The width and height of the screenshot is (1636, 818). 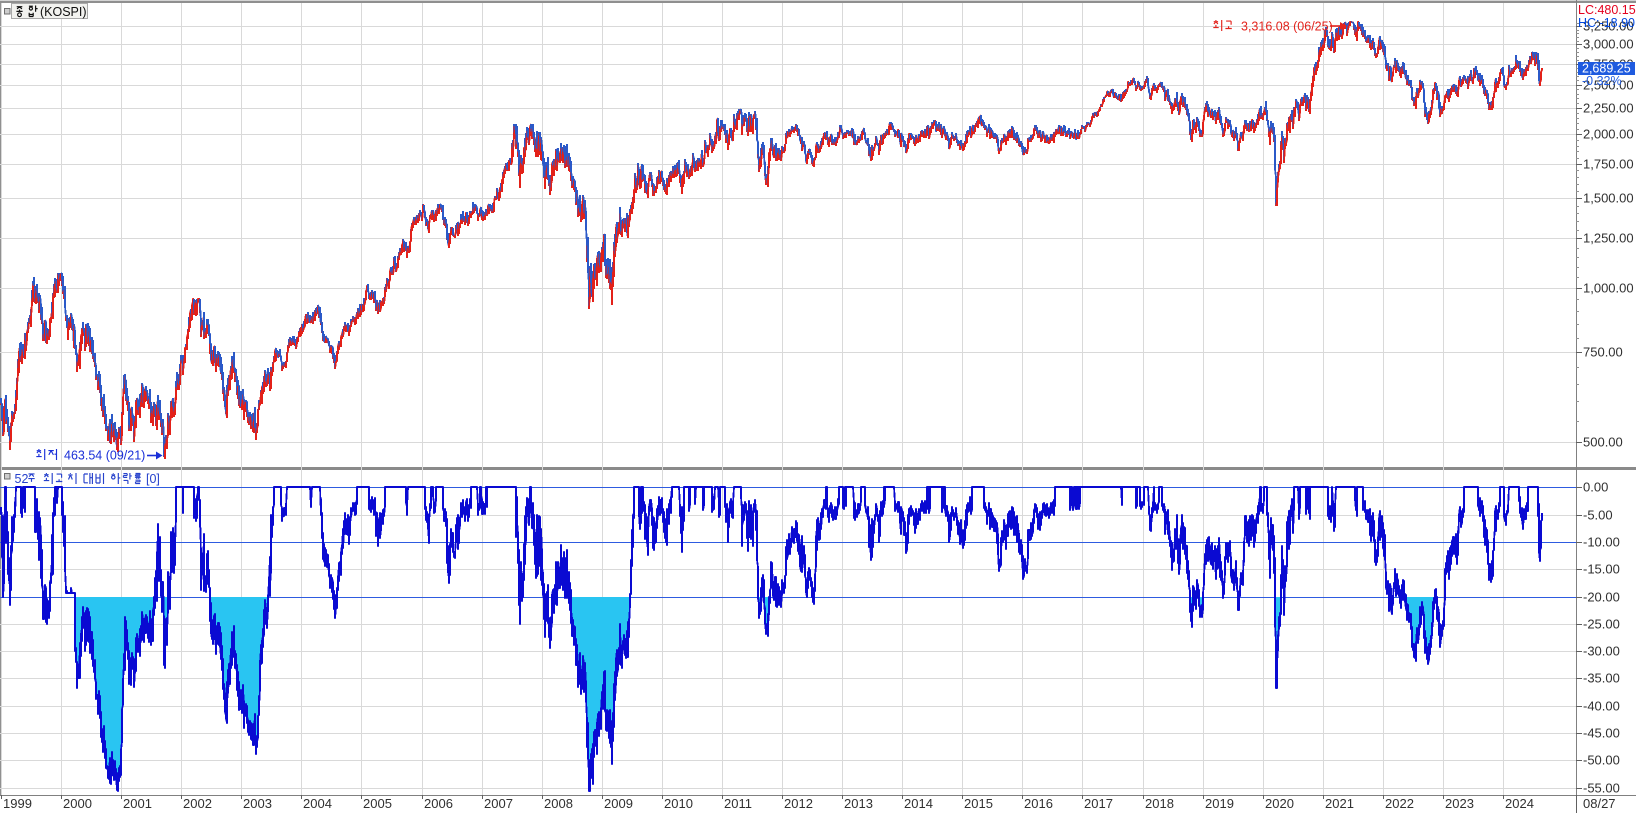 I want to click on svg-text: LC:480.15, so click(x=1607, y=10).